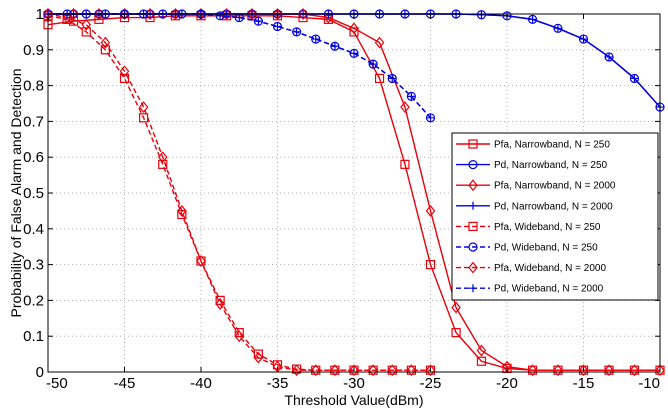 The height and width of the screenshot is (412, 668). I want to click on x-tick-label: -50, so click(57, 383).